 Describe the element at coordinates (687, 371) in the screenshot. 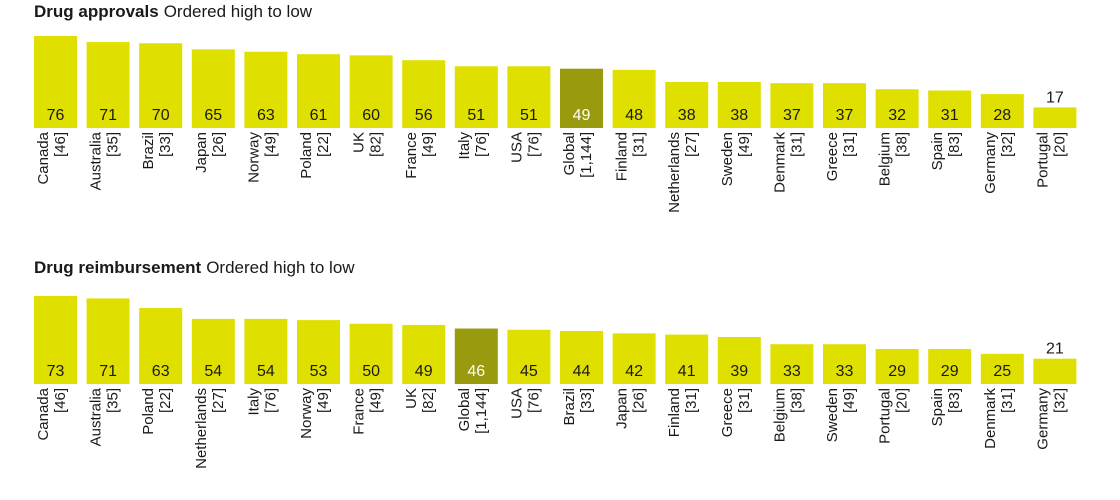

I see `bar-value-label: 41` at that location.